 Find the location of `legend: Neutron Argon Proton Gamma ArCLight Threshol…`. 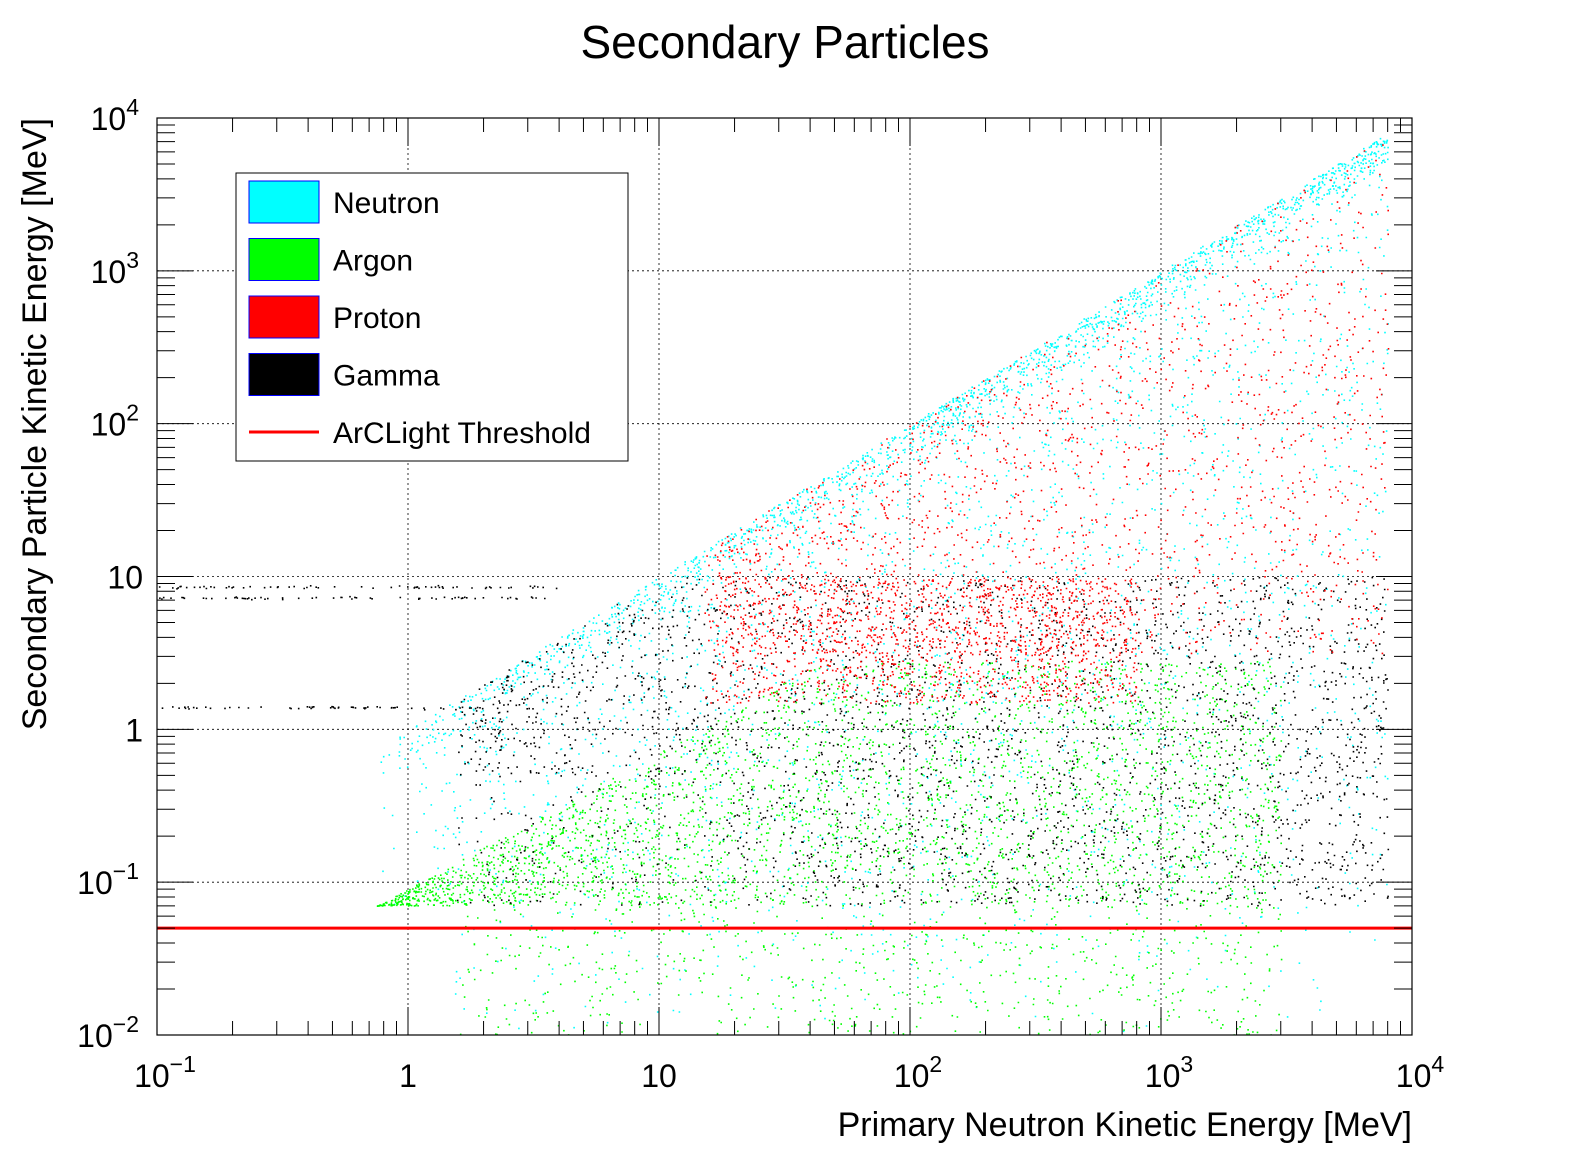

legend: Neutron Argon Proton Gamma ArCLight Threshol… is located at coordinates (432, 317).